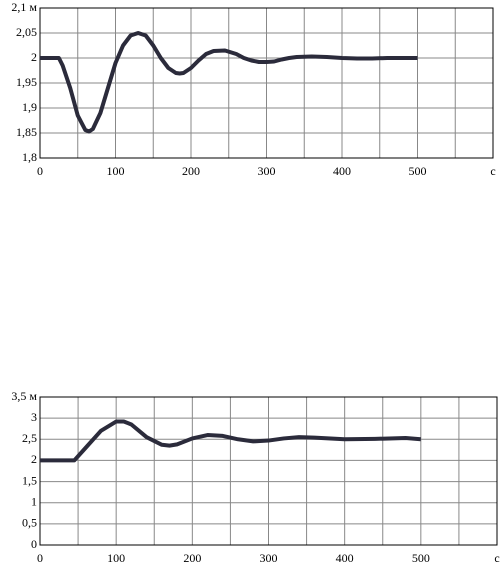 This screenshot has height=567, width=504. What do you see at coordinates (29, 480) in the screenshot?
I see `y-tick-label: 1,5` at bounding box center [29, 480].